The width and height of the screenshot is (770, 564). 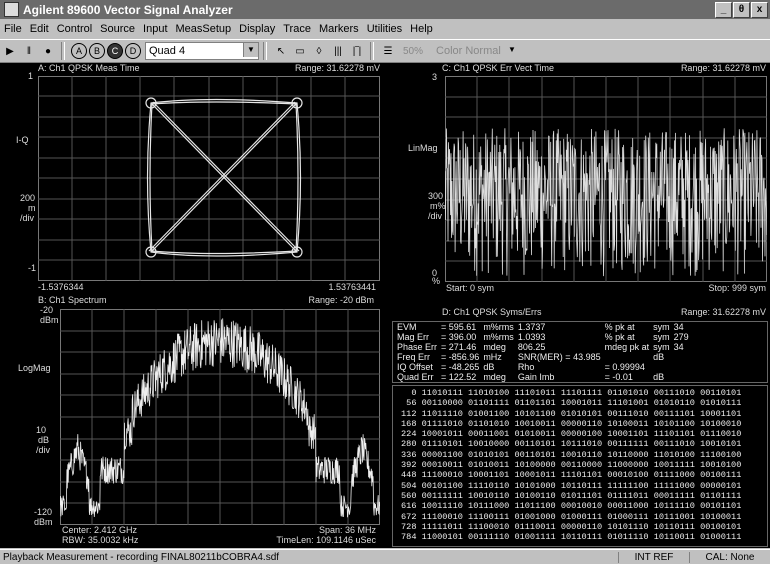 I want to click on trace-b-button: B, so click(x=97, y=51).